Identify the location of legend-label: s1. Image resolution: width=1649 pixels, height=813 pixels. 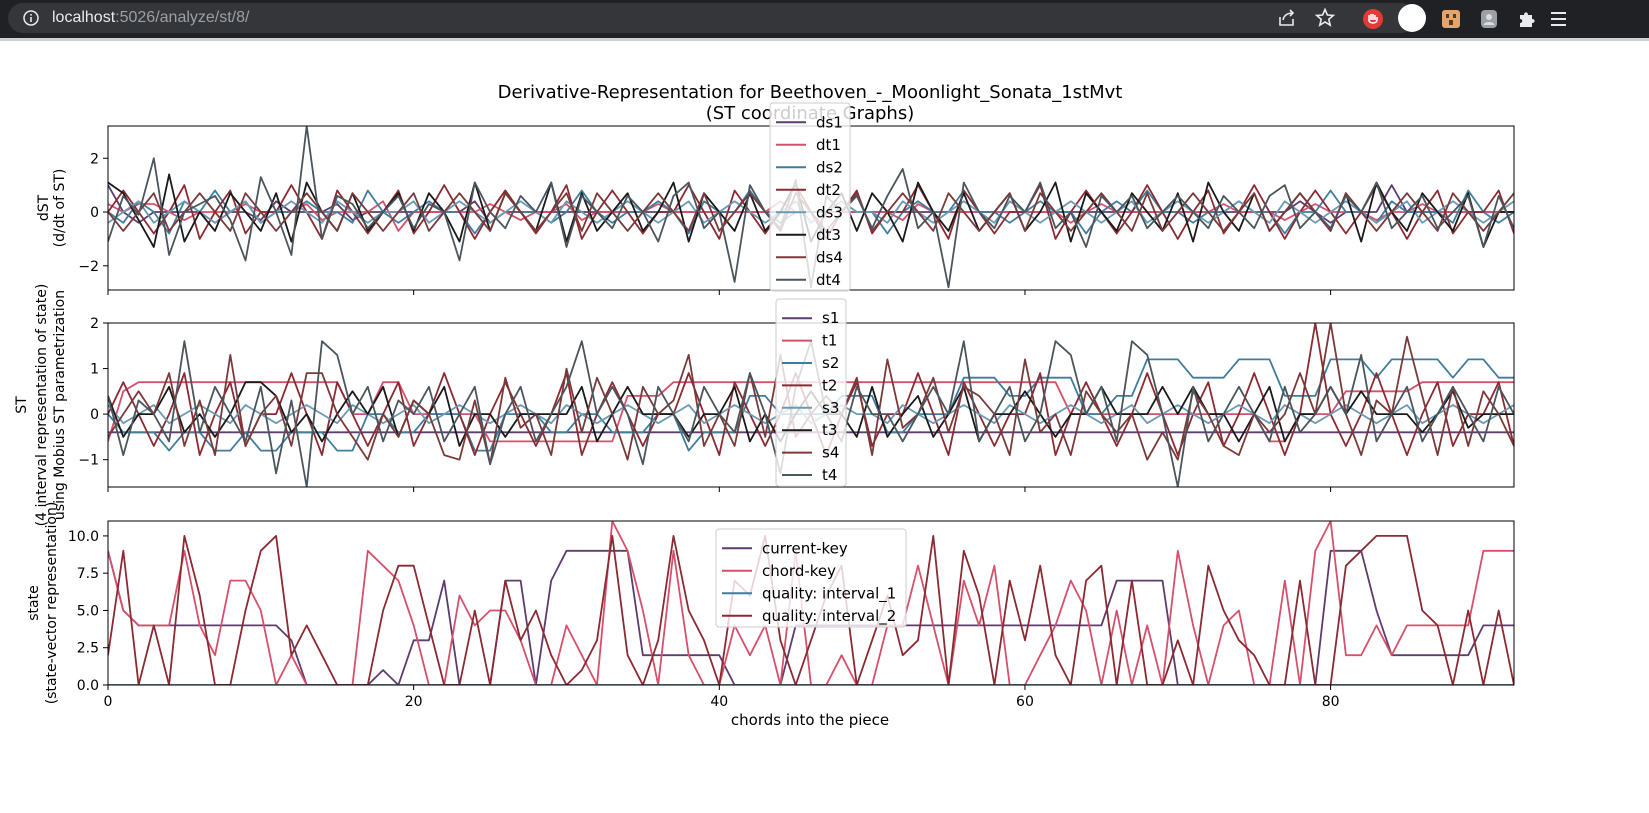
(830, 318).